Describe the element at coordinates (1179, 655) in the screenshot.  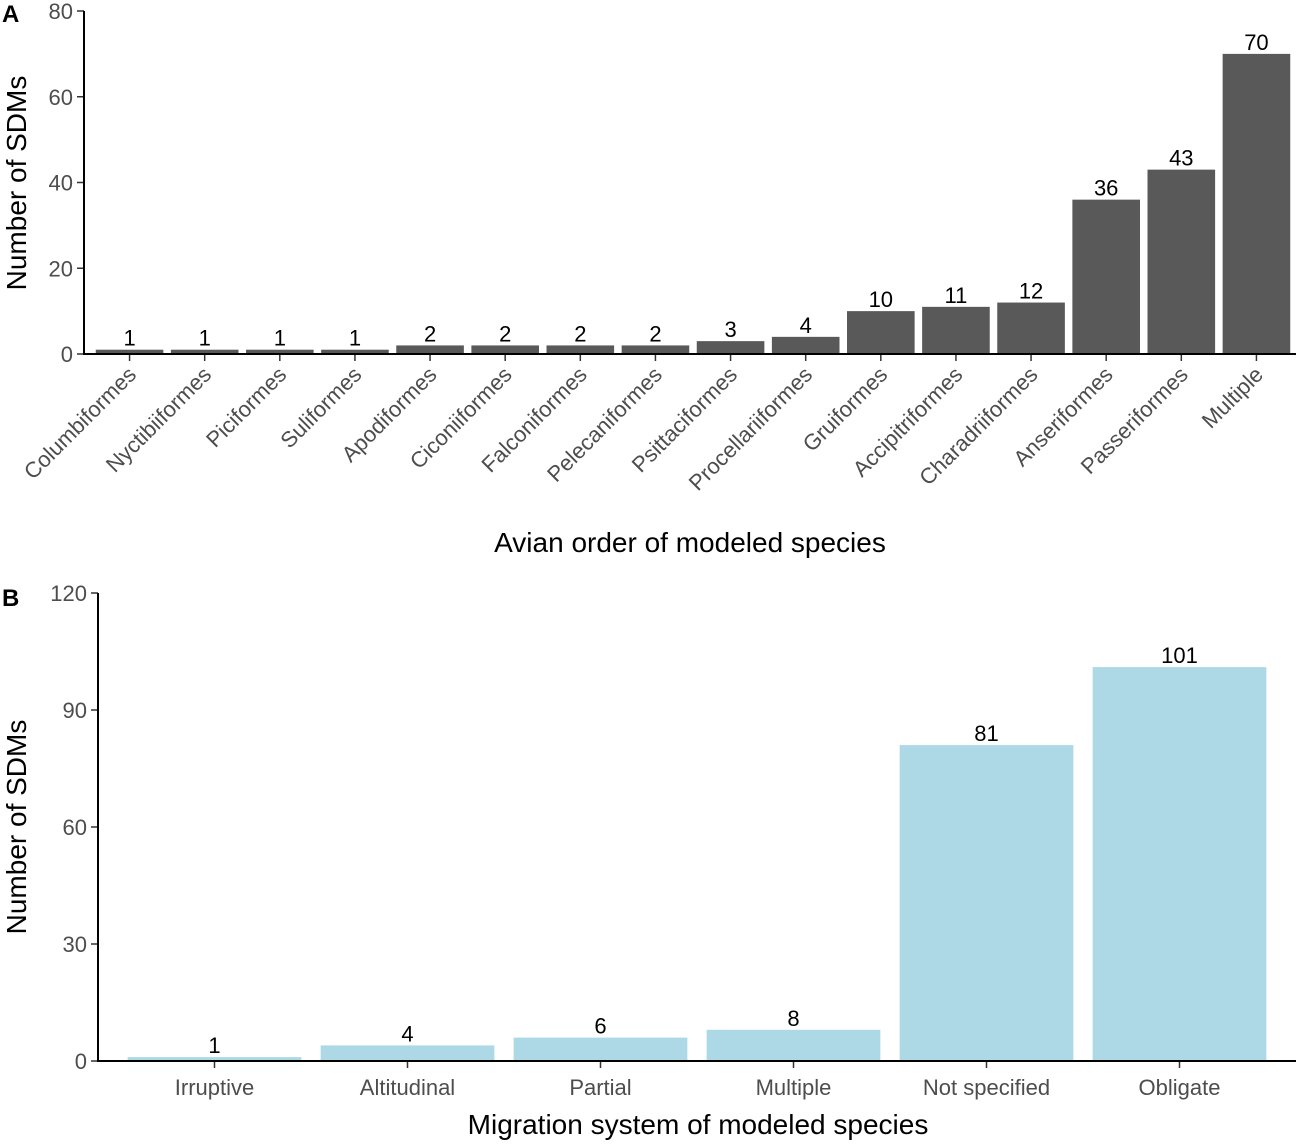
I see `panel-b-data-label: 101` at that location.